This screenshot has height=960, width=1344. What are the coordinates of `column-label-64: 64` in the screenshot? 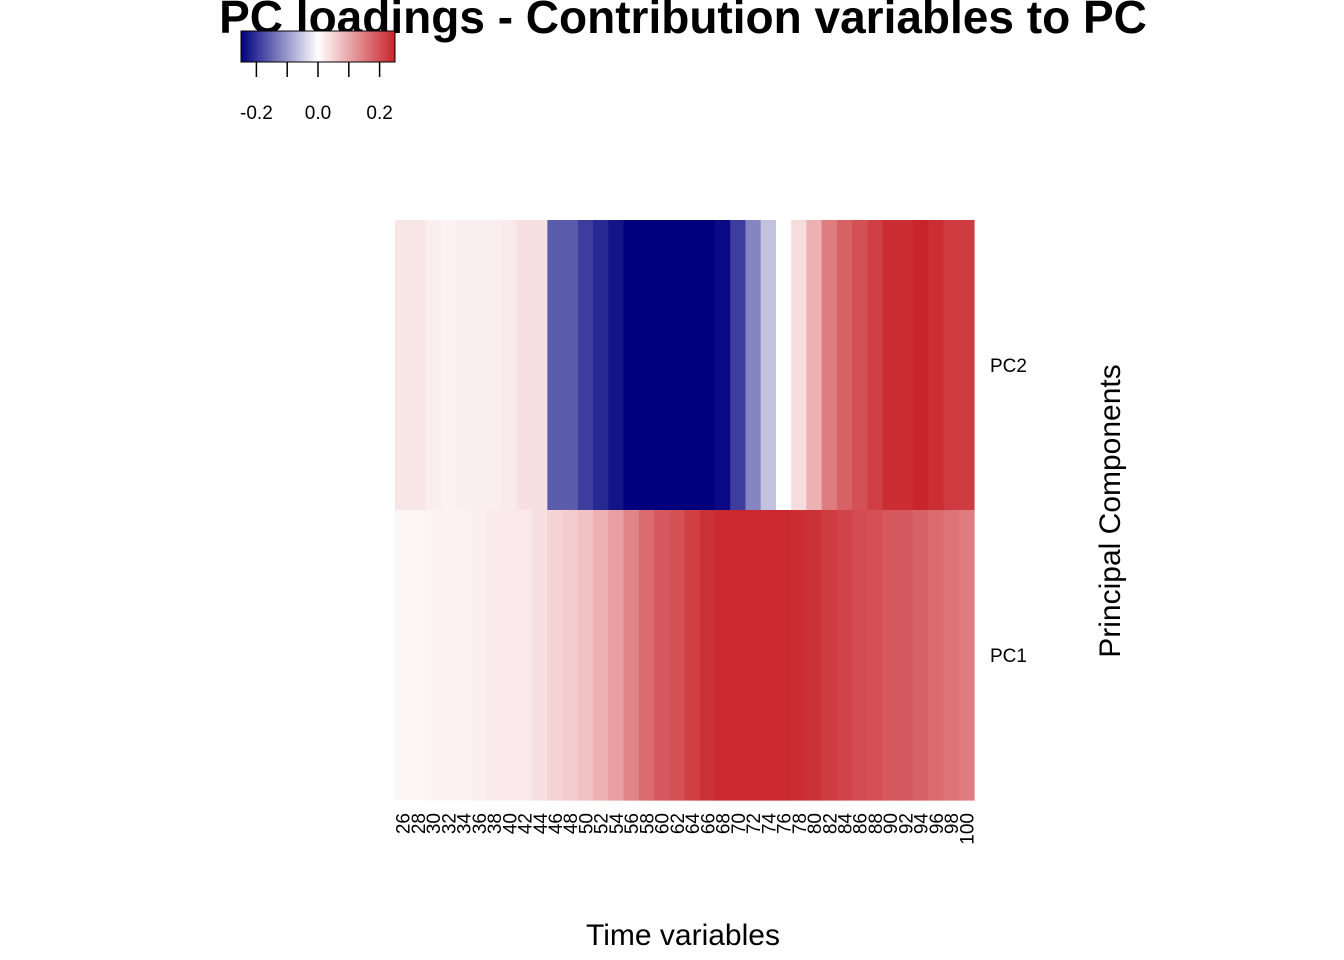 It's located at (693, 824).